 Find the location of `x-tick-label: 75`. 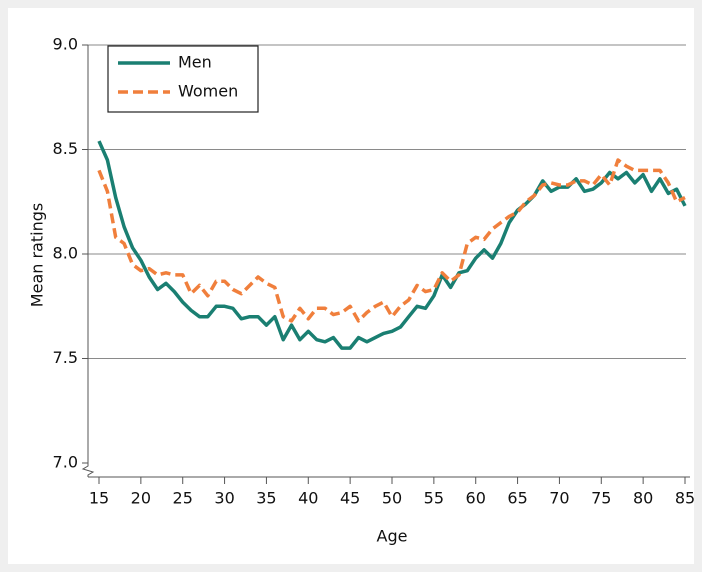

x-tick-label: 75 is located at coordinates (601, 498).